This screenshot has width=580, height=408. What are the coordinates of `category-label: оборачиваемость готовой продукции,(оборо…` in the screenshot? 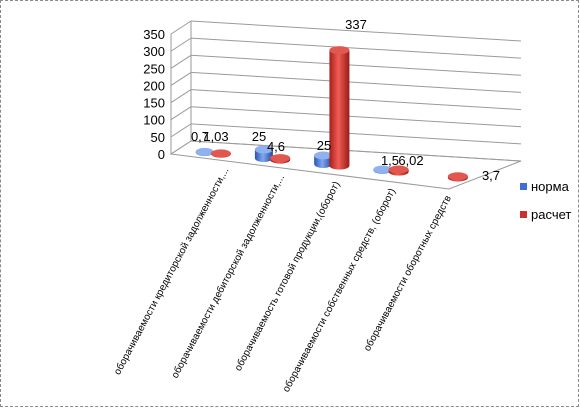 It's located at (287, 276).